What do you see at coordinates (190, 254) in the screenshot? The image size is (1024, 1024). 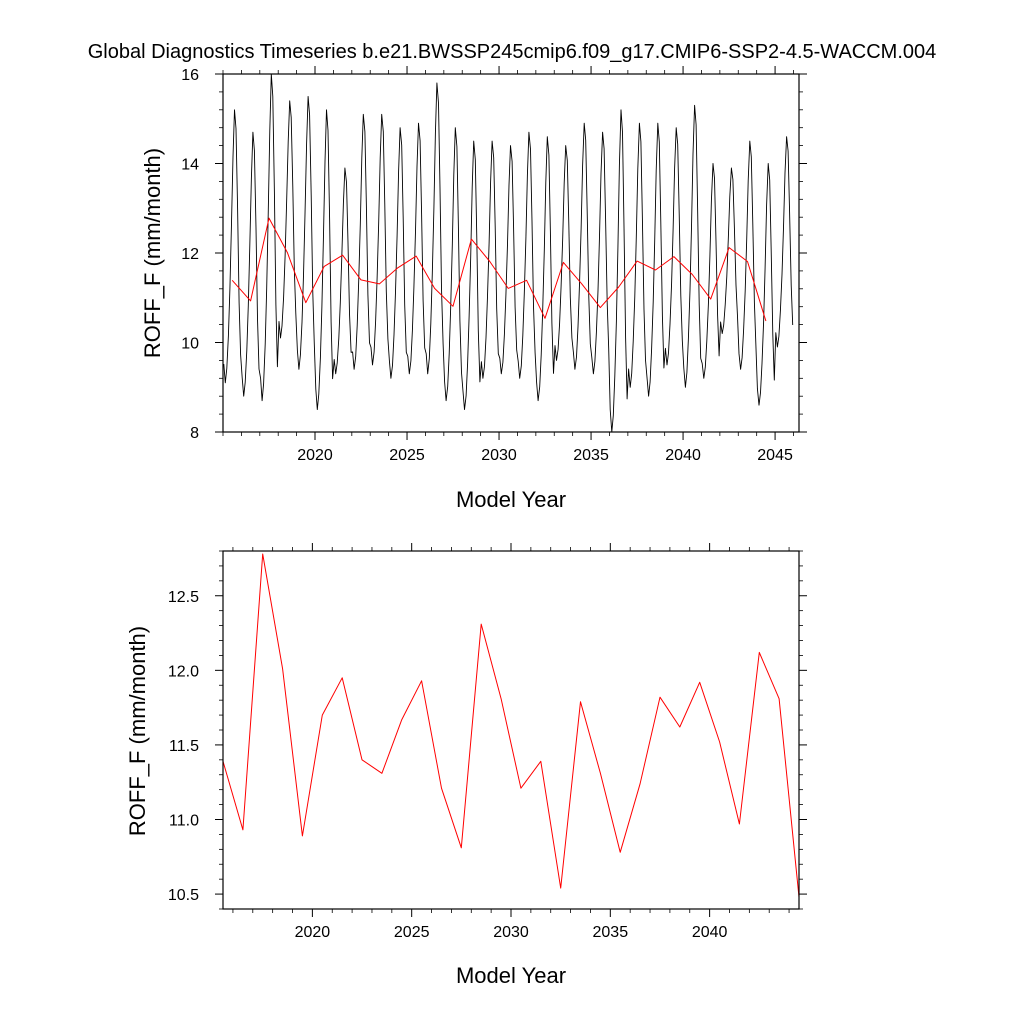 I see `top-y-tick-label: 12` at bounding box center [190, 254].